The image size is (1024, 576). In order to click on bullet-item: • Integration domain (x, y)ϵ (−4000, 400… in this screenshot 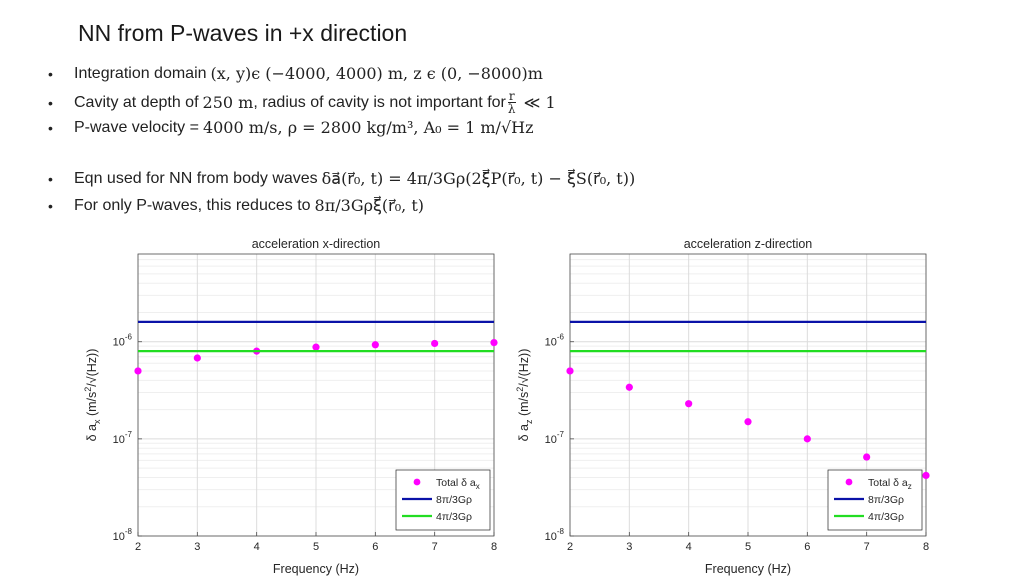, I will do `click(295, 73)`.